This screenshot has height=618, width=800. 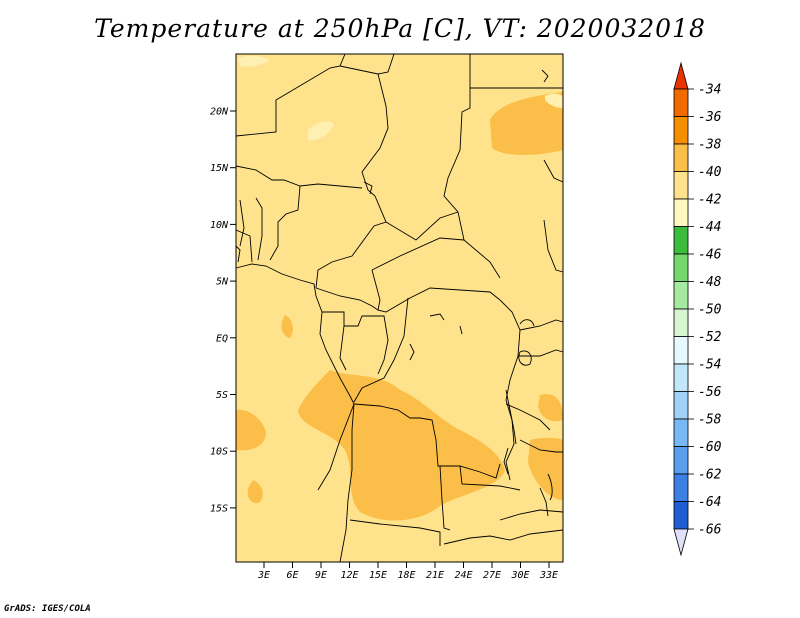 I want to click on lat-label: 20N, so click(x=219, y=112).